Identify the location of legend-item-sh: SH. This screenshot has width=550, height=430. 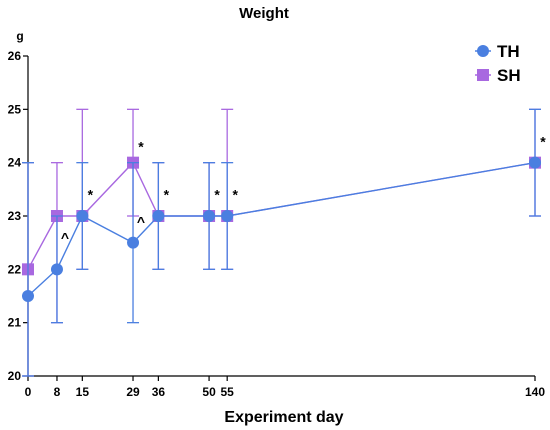
(498, 75).